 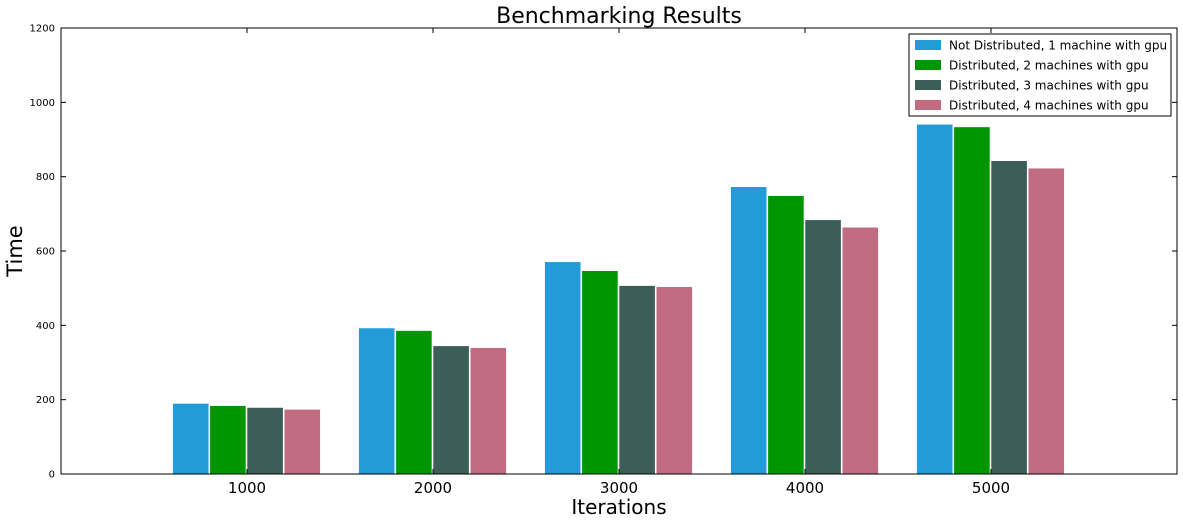 I want to click on legend-label: Distributed, 4 machines with gpu, so click(x=1049, y=106).